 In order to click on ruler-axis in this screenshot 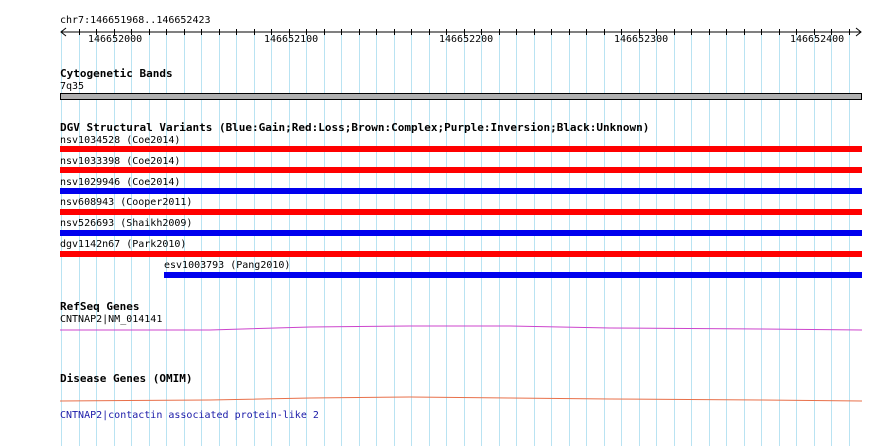, I will do `click(461, 32)`.